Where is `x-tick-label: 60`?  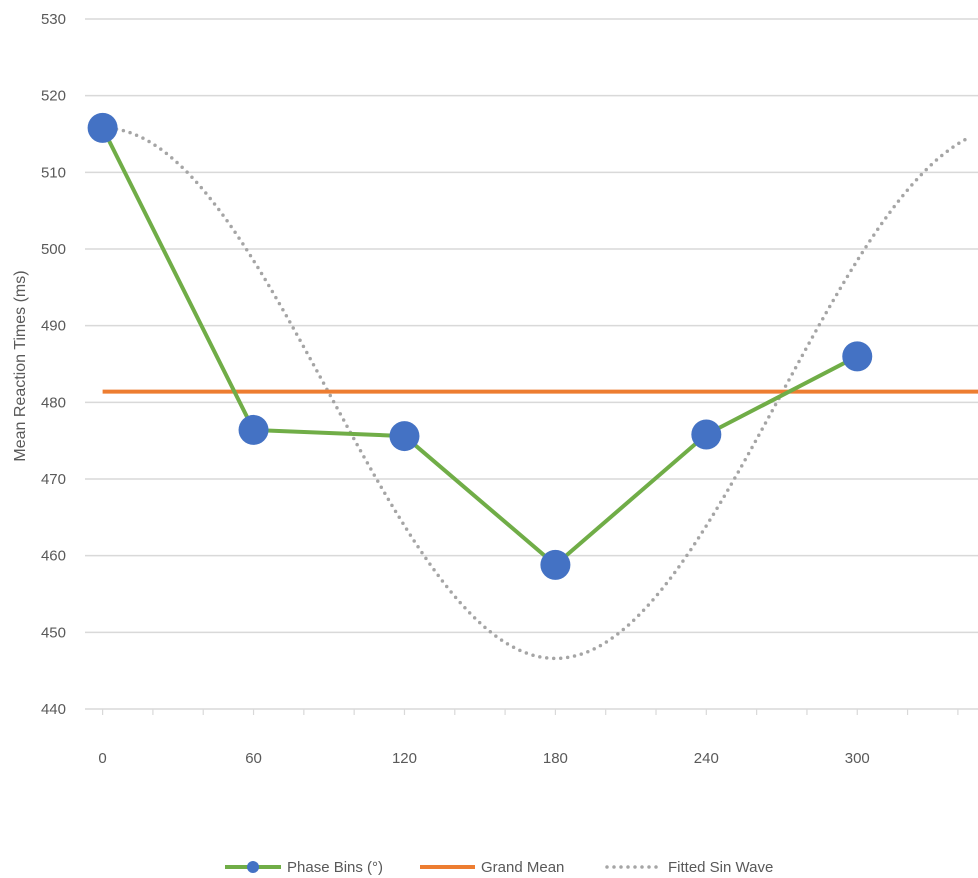
x-tick-label: 60 is located at coordinates (253, 758).